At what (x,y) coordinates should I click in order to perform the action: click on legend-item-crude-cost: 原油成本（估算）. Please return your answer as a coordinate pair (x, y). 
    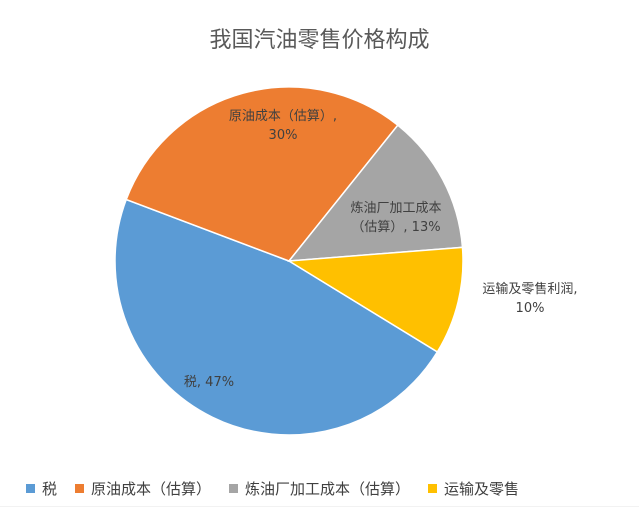
    Looking at the image, I should click on (143, 488).